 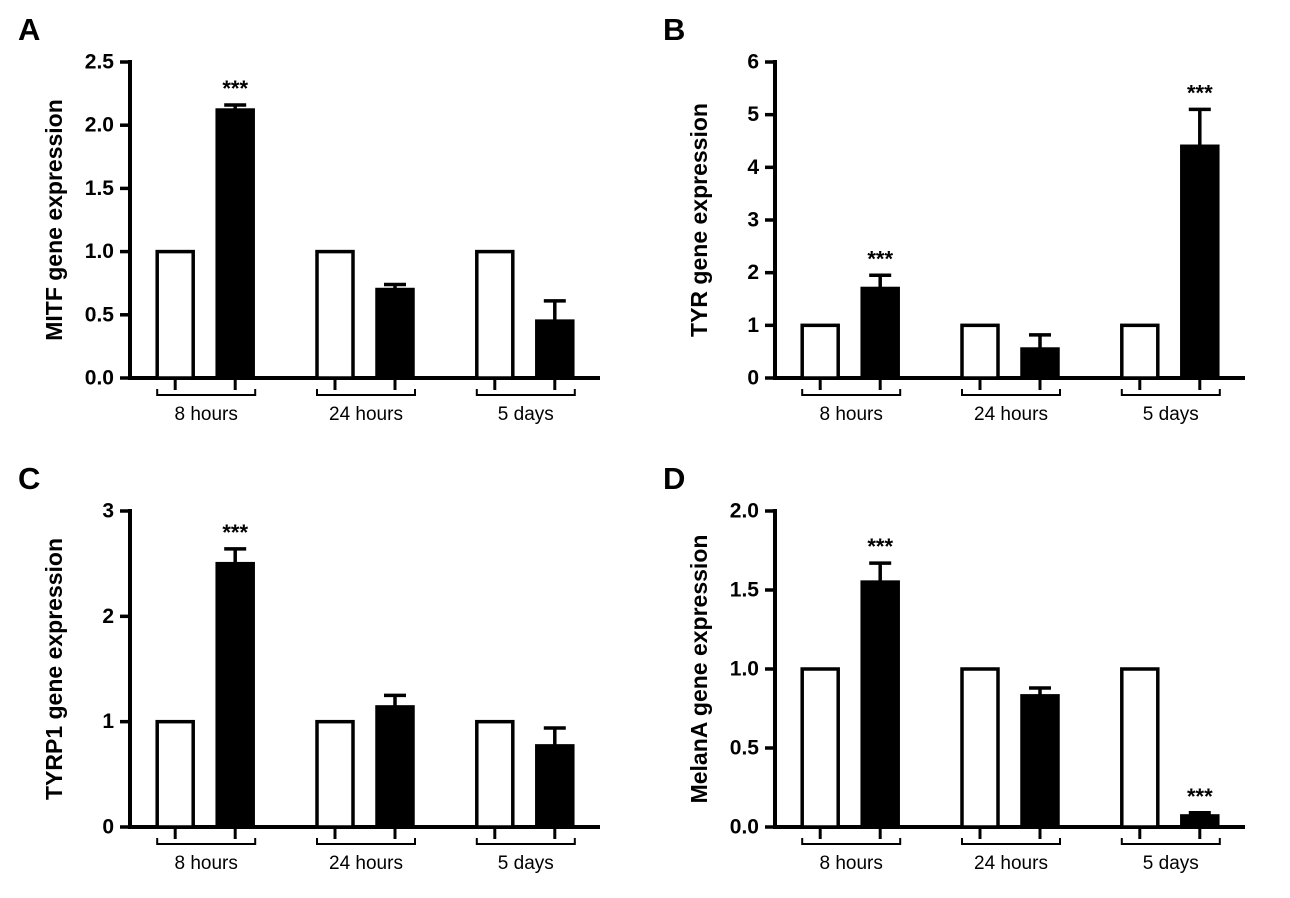 I want to click on y-axis-title: TYRP1 gene expression, so click(x=54, y=669).